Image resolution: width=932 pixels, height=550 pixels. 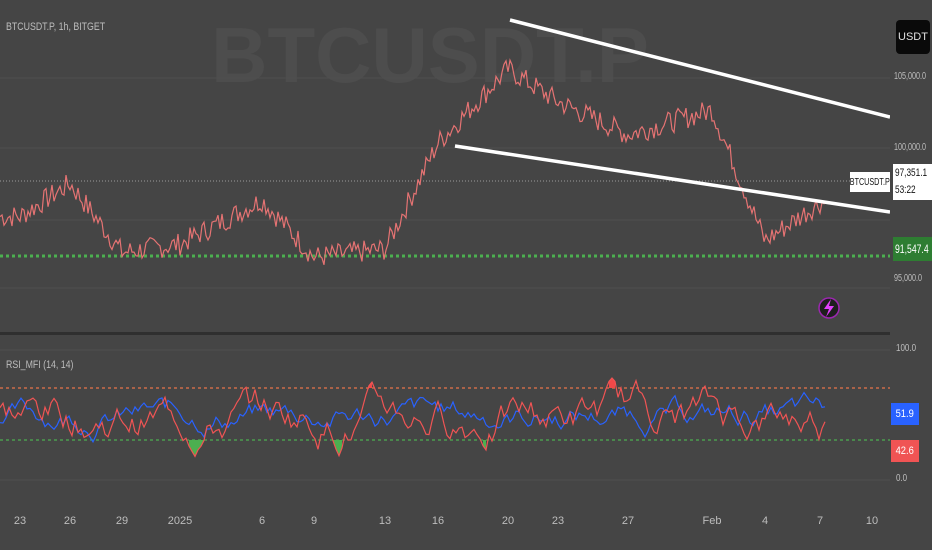 What do you see at coordinates (906, 348) in the screenshot?
I see `indicator-tick-top: 100.0` at bounding box center [906, 348].